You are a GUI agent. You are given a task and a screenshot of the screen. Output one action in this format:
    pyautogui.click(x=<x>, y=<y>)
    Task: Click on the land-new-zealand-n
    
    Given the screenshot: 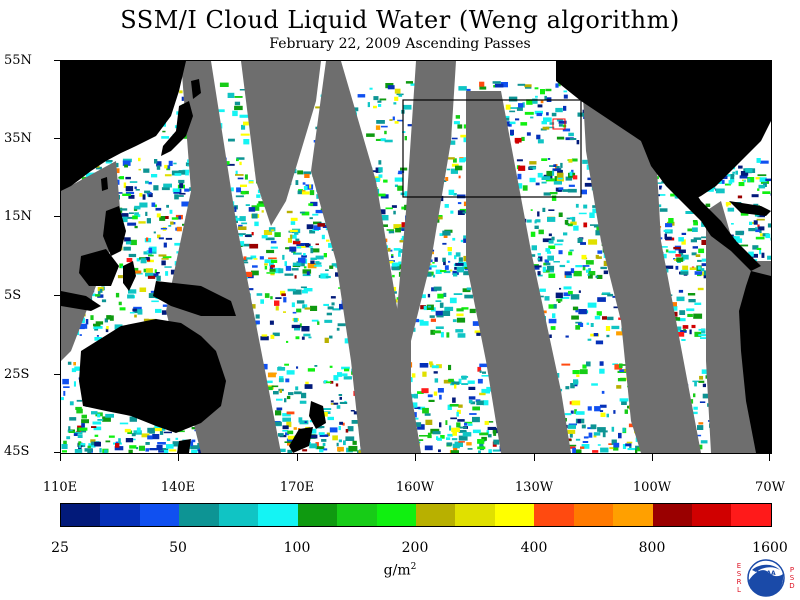 What is the action you would take?
    pyautogui.click(x=317, y=415)
    